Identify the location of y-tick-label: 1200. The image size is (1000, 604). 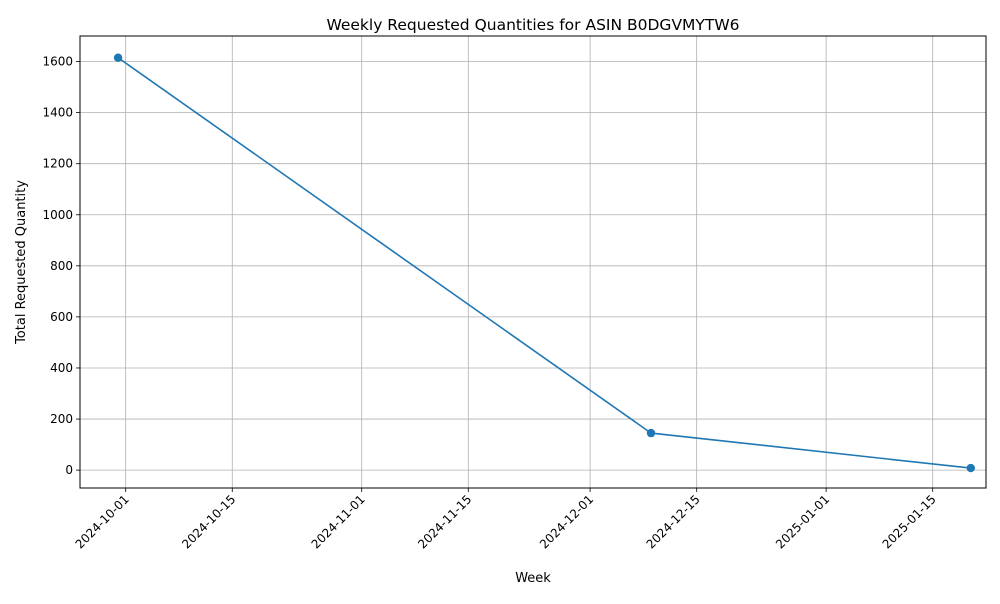
(57, 164).